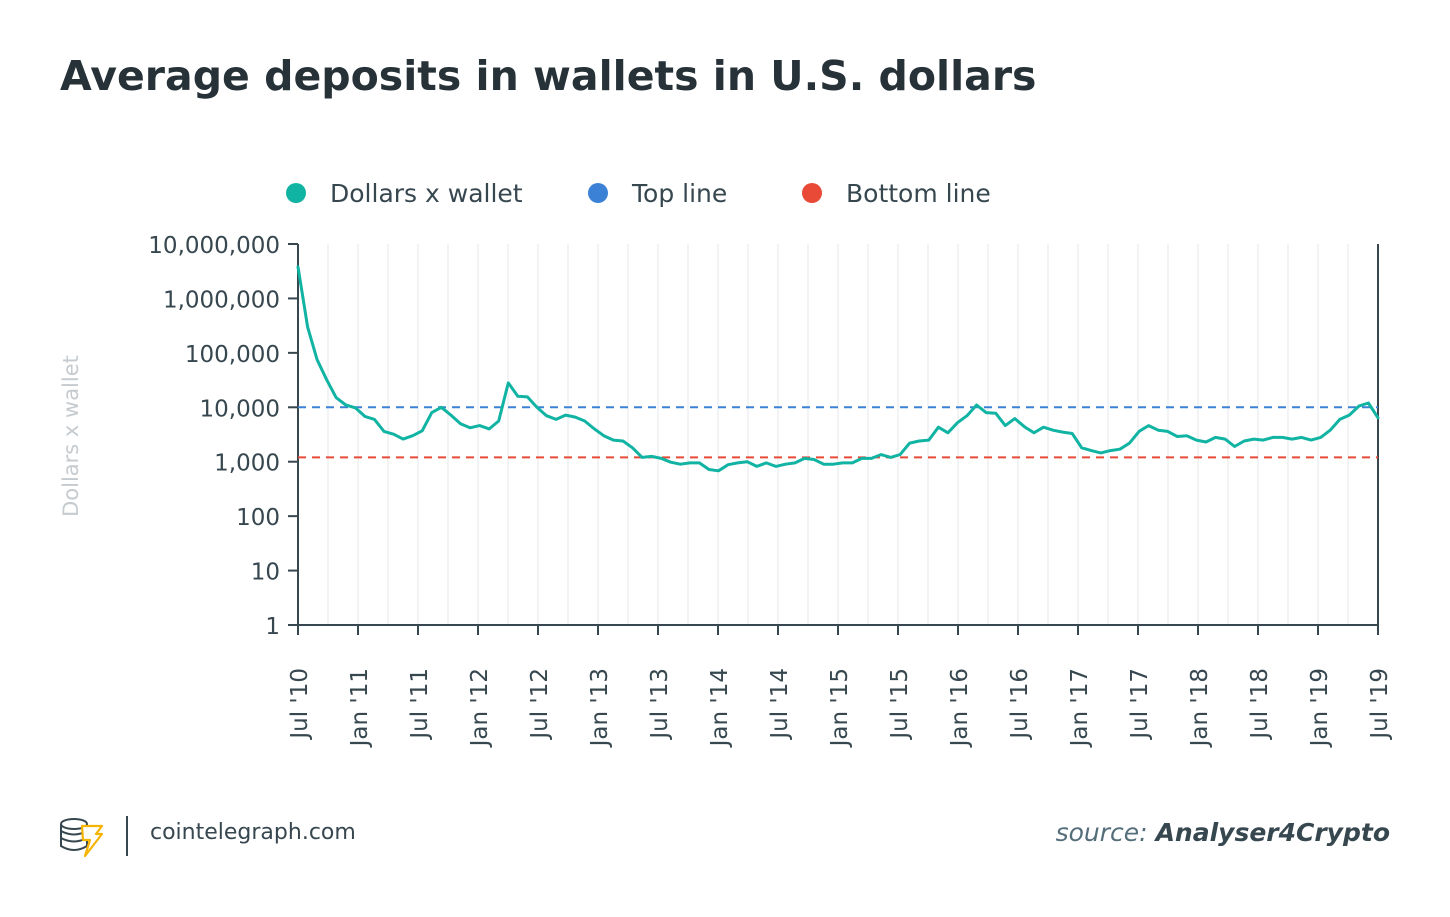 Image resolution: width=1450 pixels, height=917 pixels. What do you see at coordinates (540, 704) in the screenshot?
I see `x-tick-label: Jul '12` at bounding box center [540, 704].